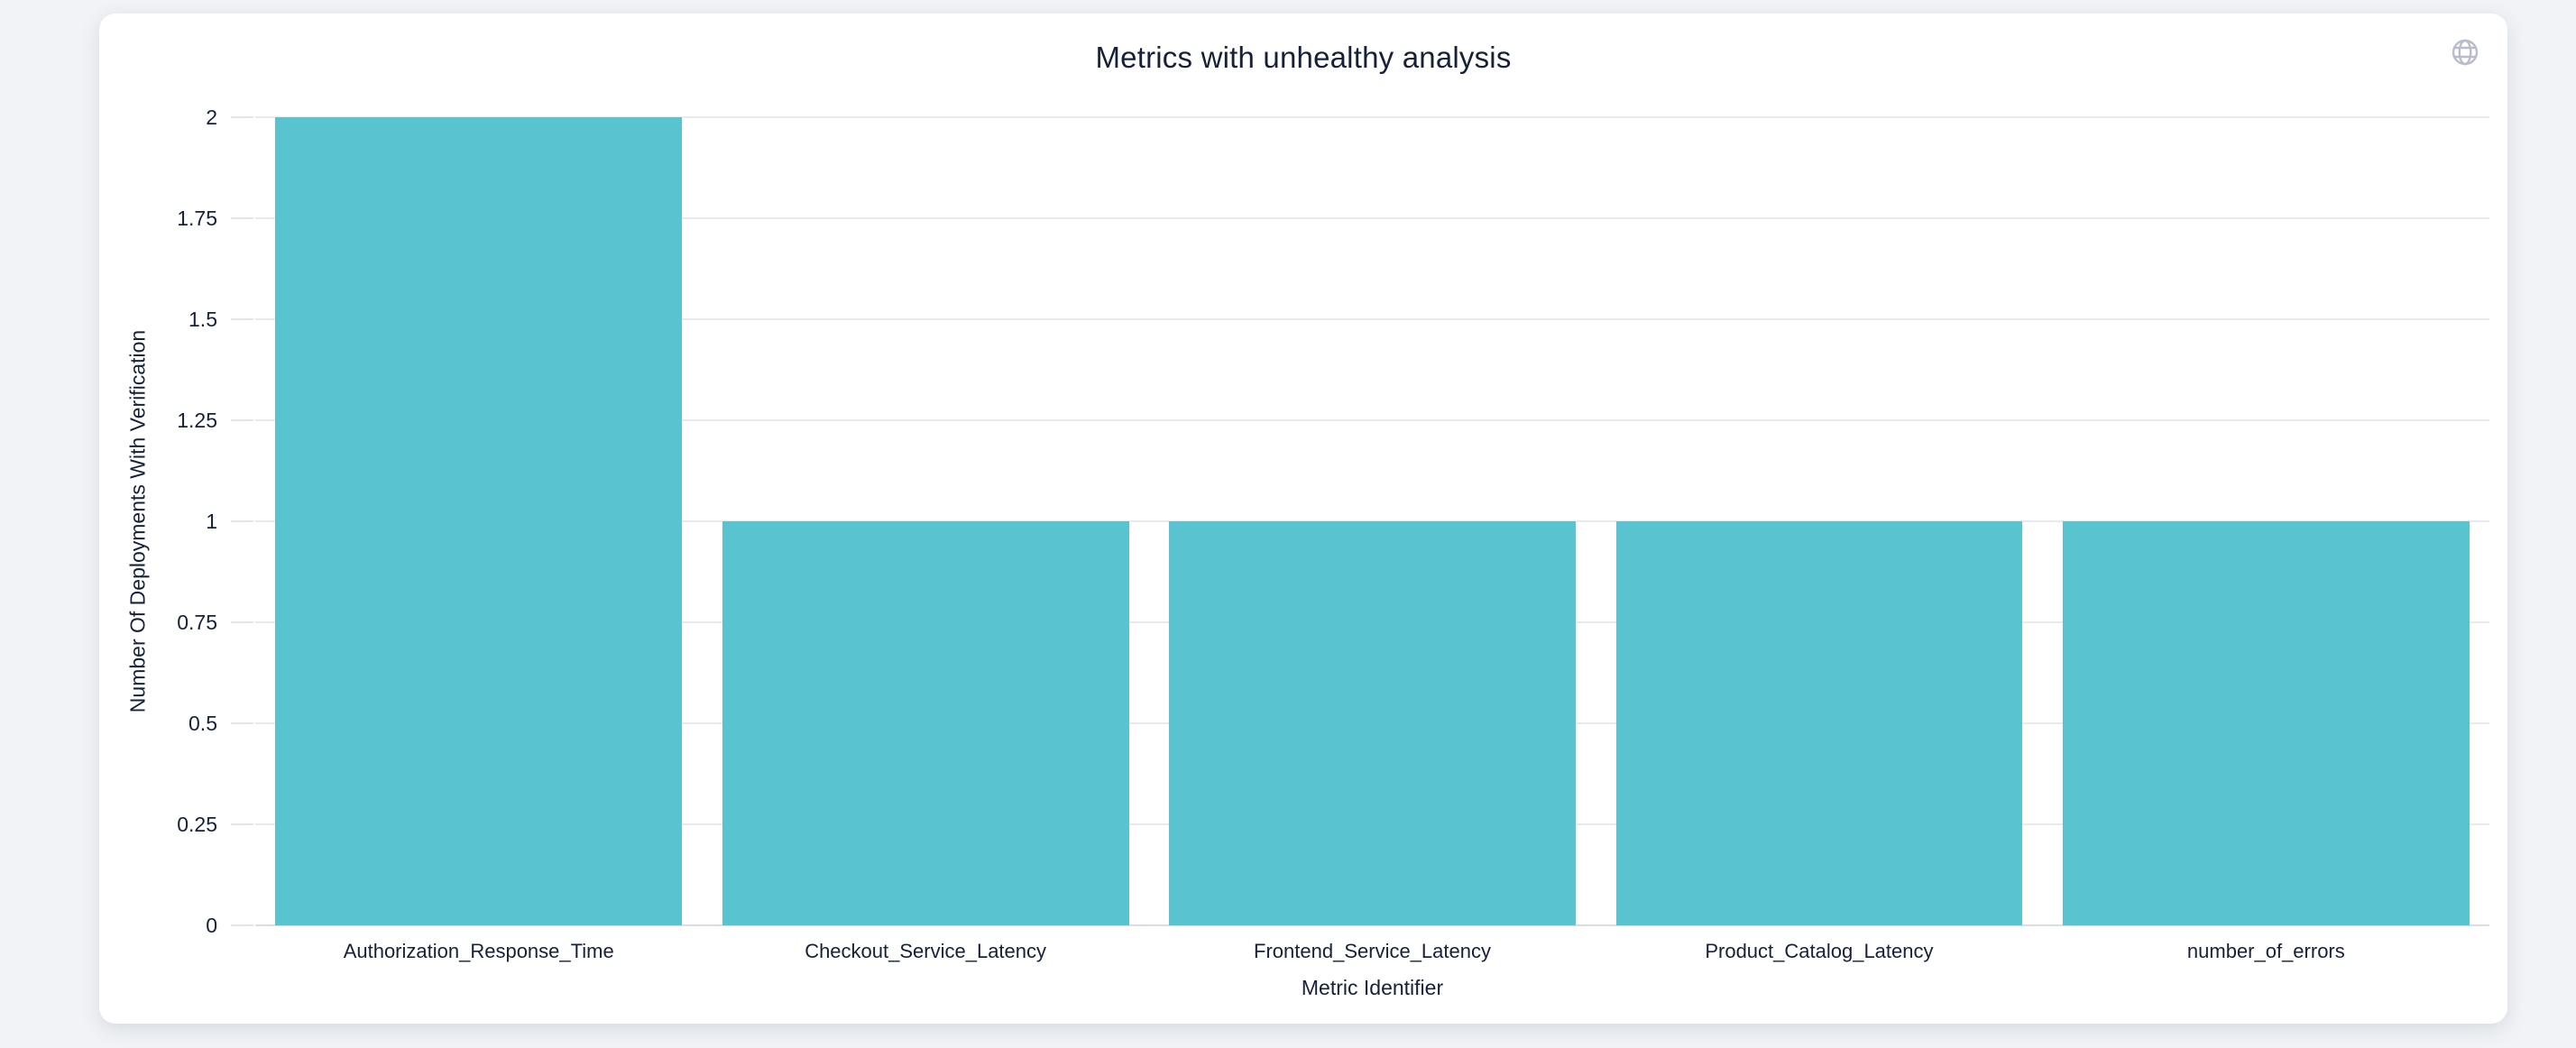  What do you see at coordinates (478, 951) in the screenshot?
I see `x-tick-label: Authorization_Response_Time` at bounding box center [478, 951].